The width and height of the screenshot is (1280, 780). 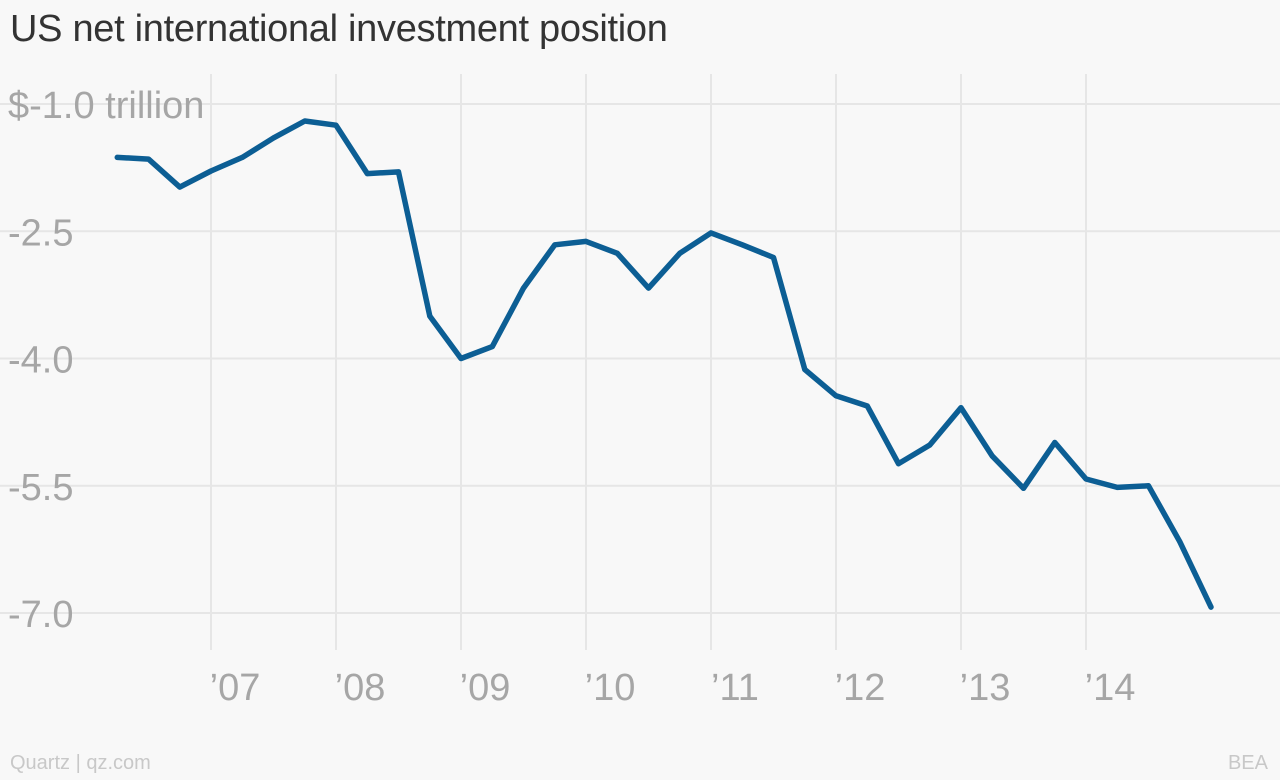 What do you see at coordinates (610, 688) in the screenshot?
I see `x-tick-label: ’10` at bounding box center [610, 688].